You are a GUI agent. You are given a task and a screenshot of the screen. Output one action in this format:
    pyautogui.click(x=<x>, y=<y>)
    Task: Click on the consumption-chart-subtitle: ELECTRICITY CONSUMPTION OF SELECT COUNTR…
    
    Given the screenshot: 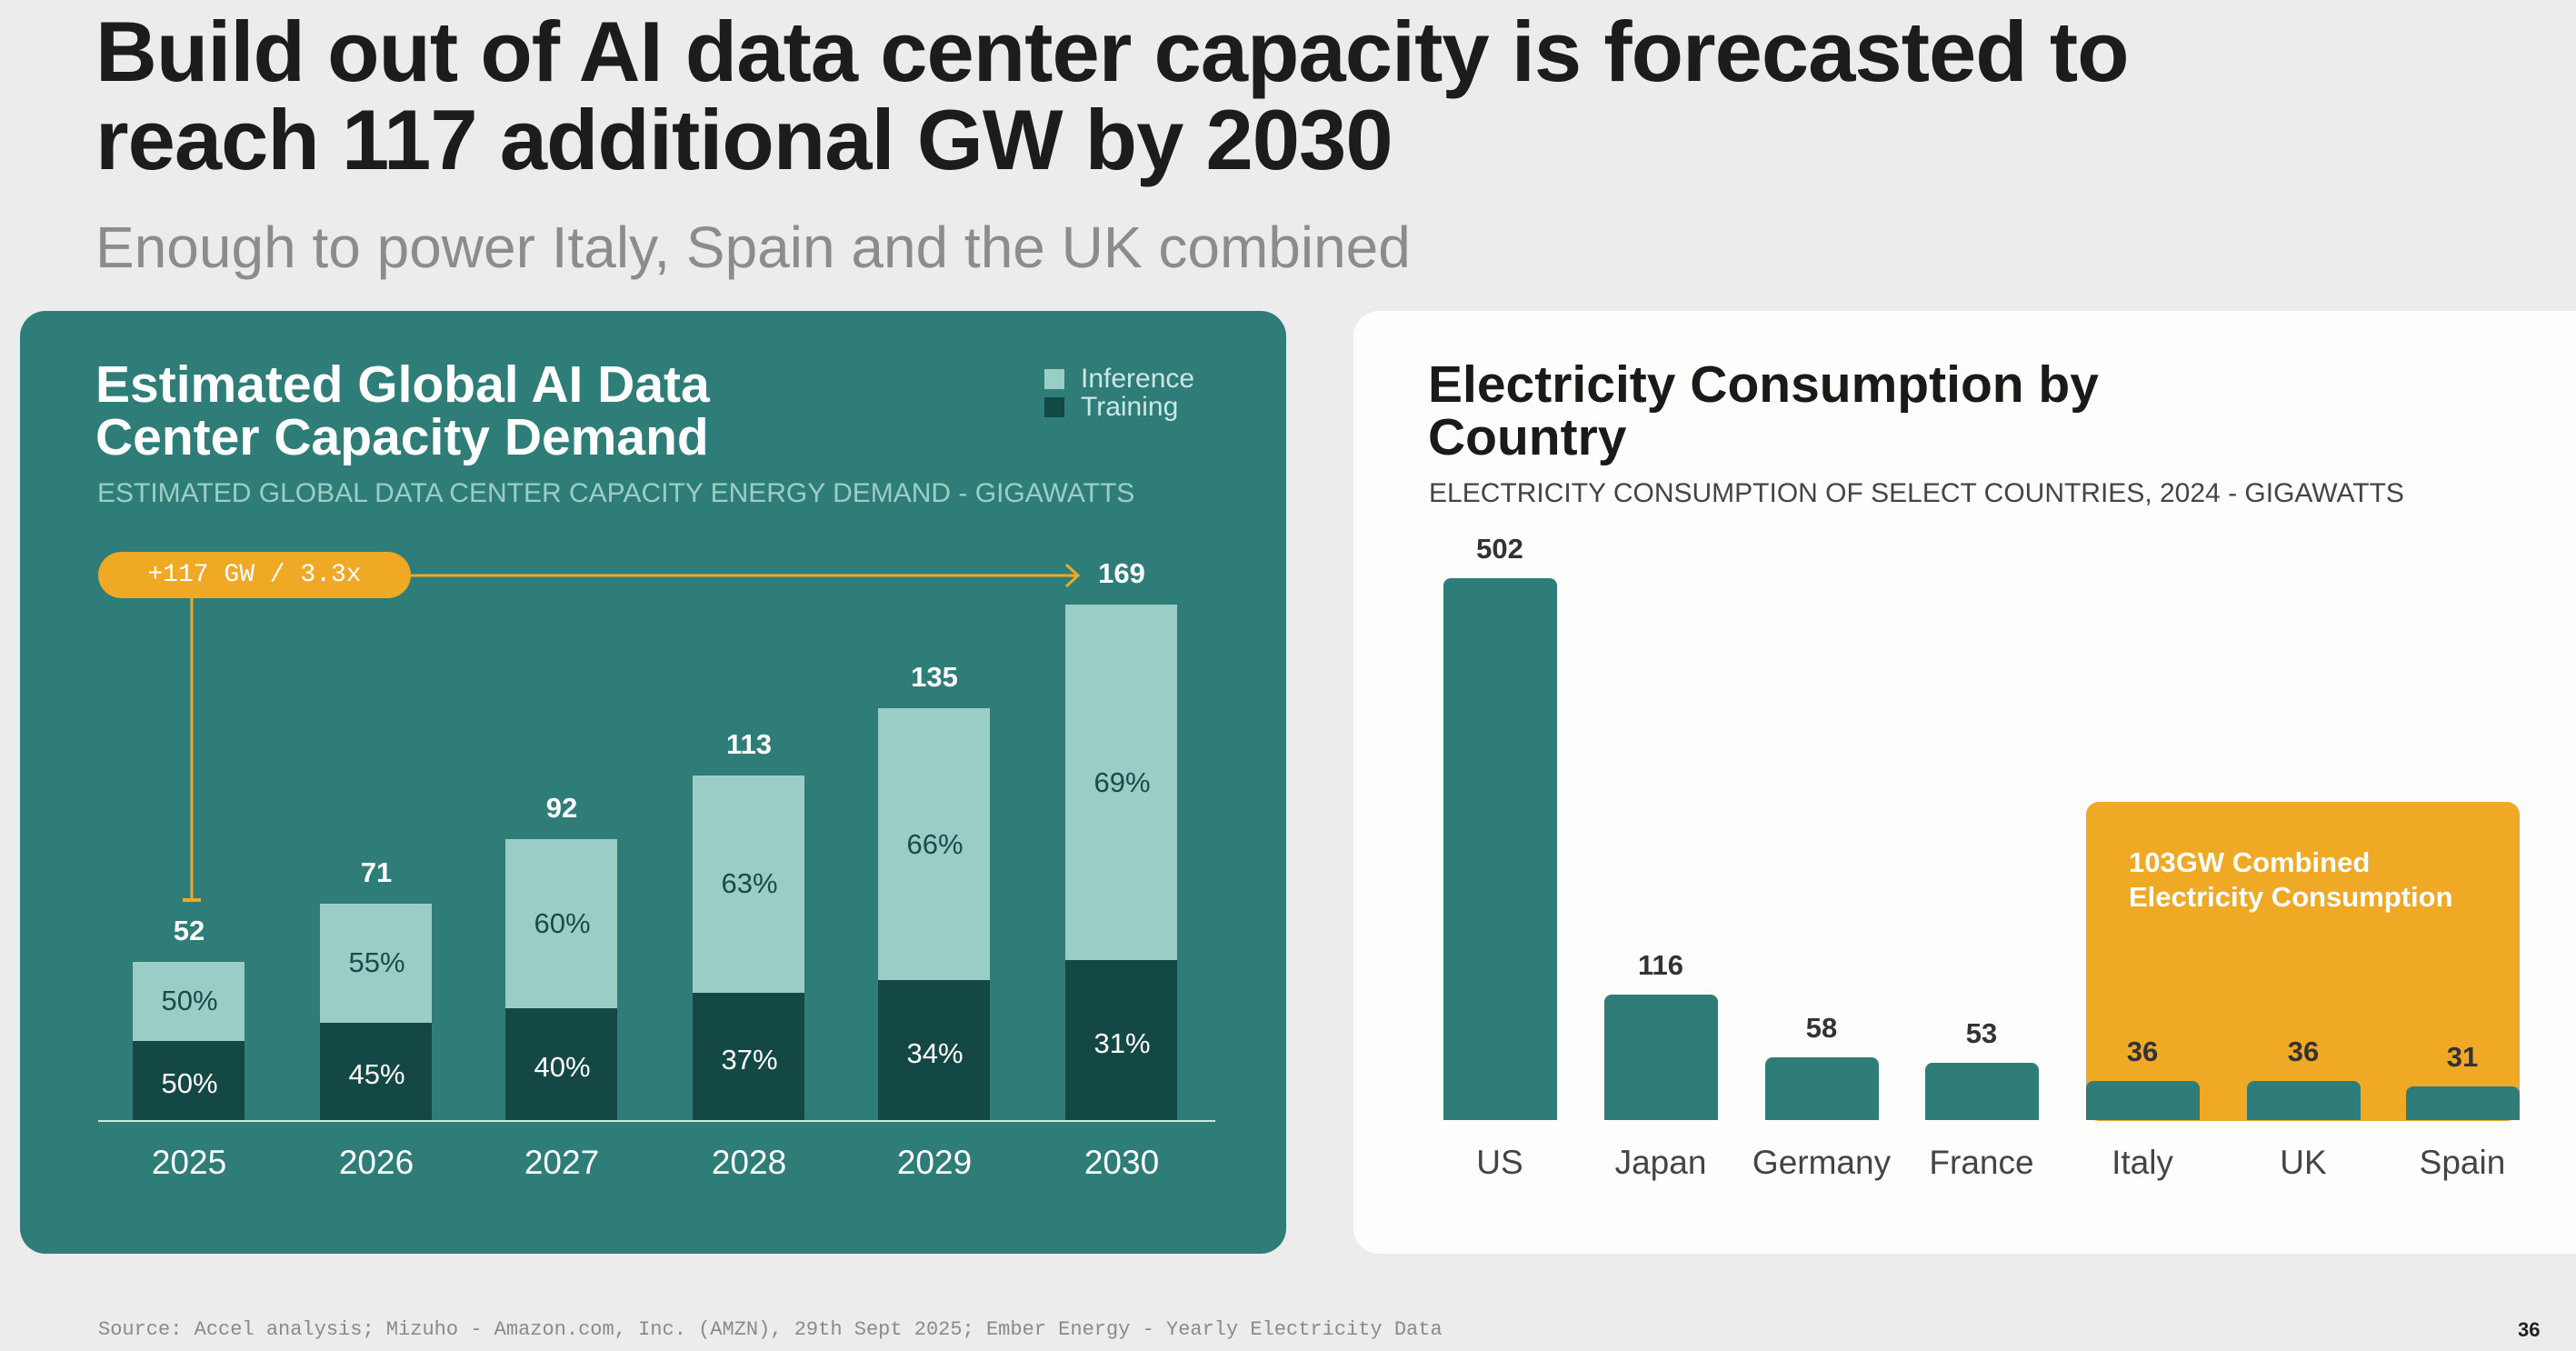 What is the action you would take?
    pyautogui.click(x=1916, y=493)
    